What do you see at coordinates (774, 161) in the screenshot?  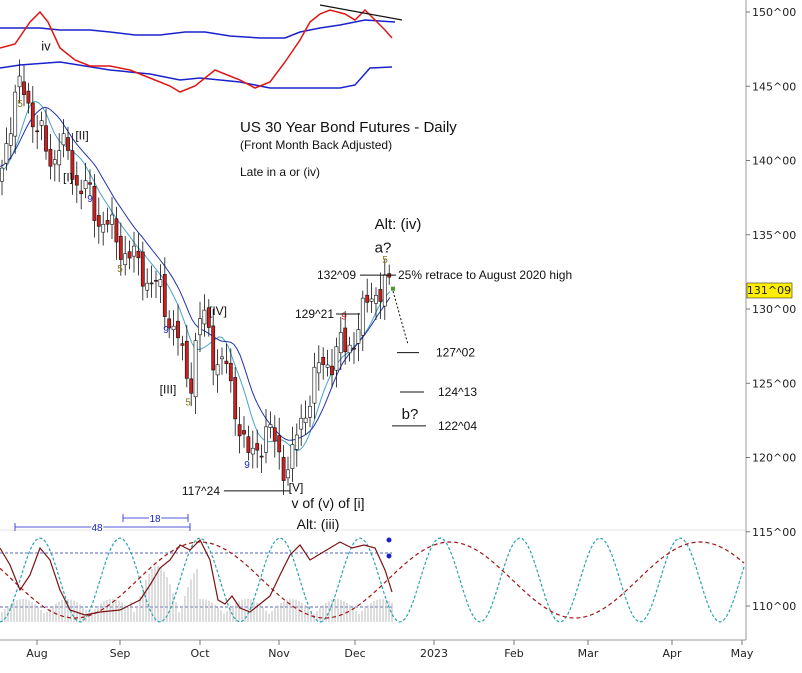 I see `price-tick-label: 140^00` at bounding box center [774, 161].